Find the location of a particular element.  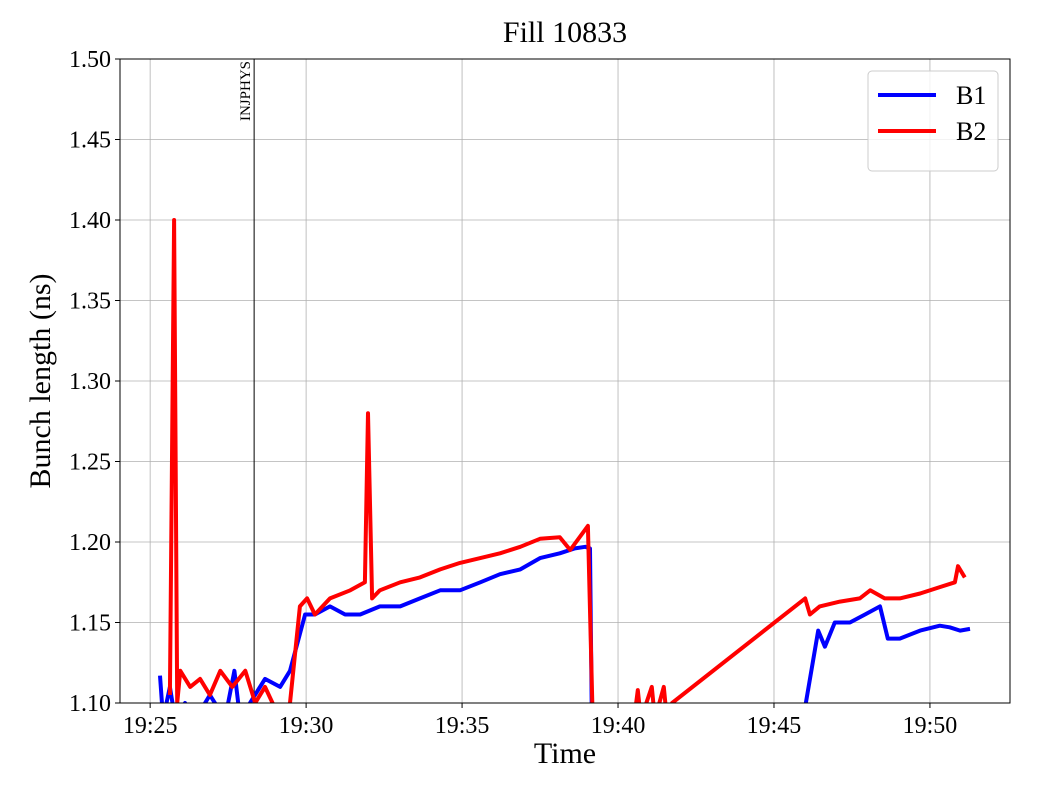

y-tick-label: 1.10 is located at coordinates (90, 704).